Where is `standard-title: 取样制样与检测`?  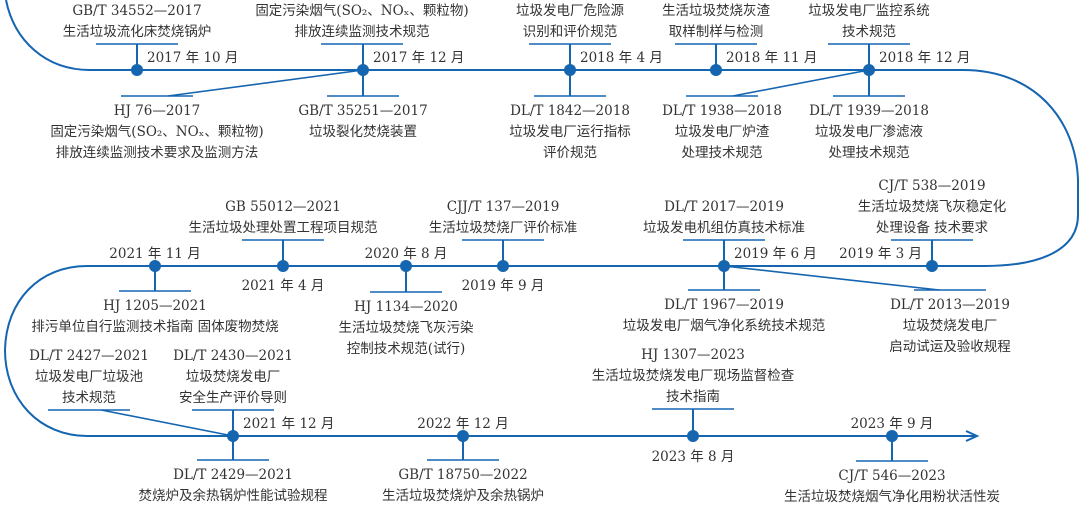
standard-title: 取样制样与检测 is located at coordinates (716, 32).